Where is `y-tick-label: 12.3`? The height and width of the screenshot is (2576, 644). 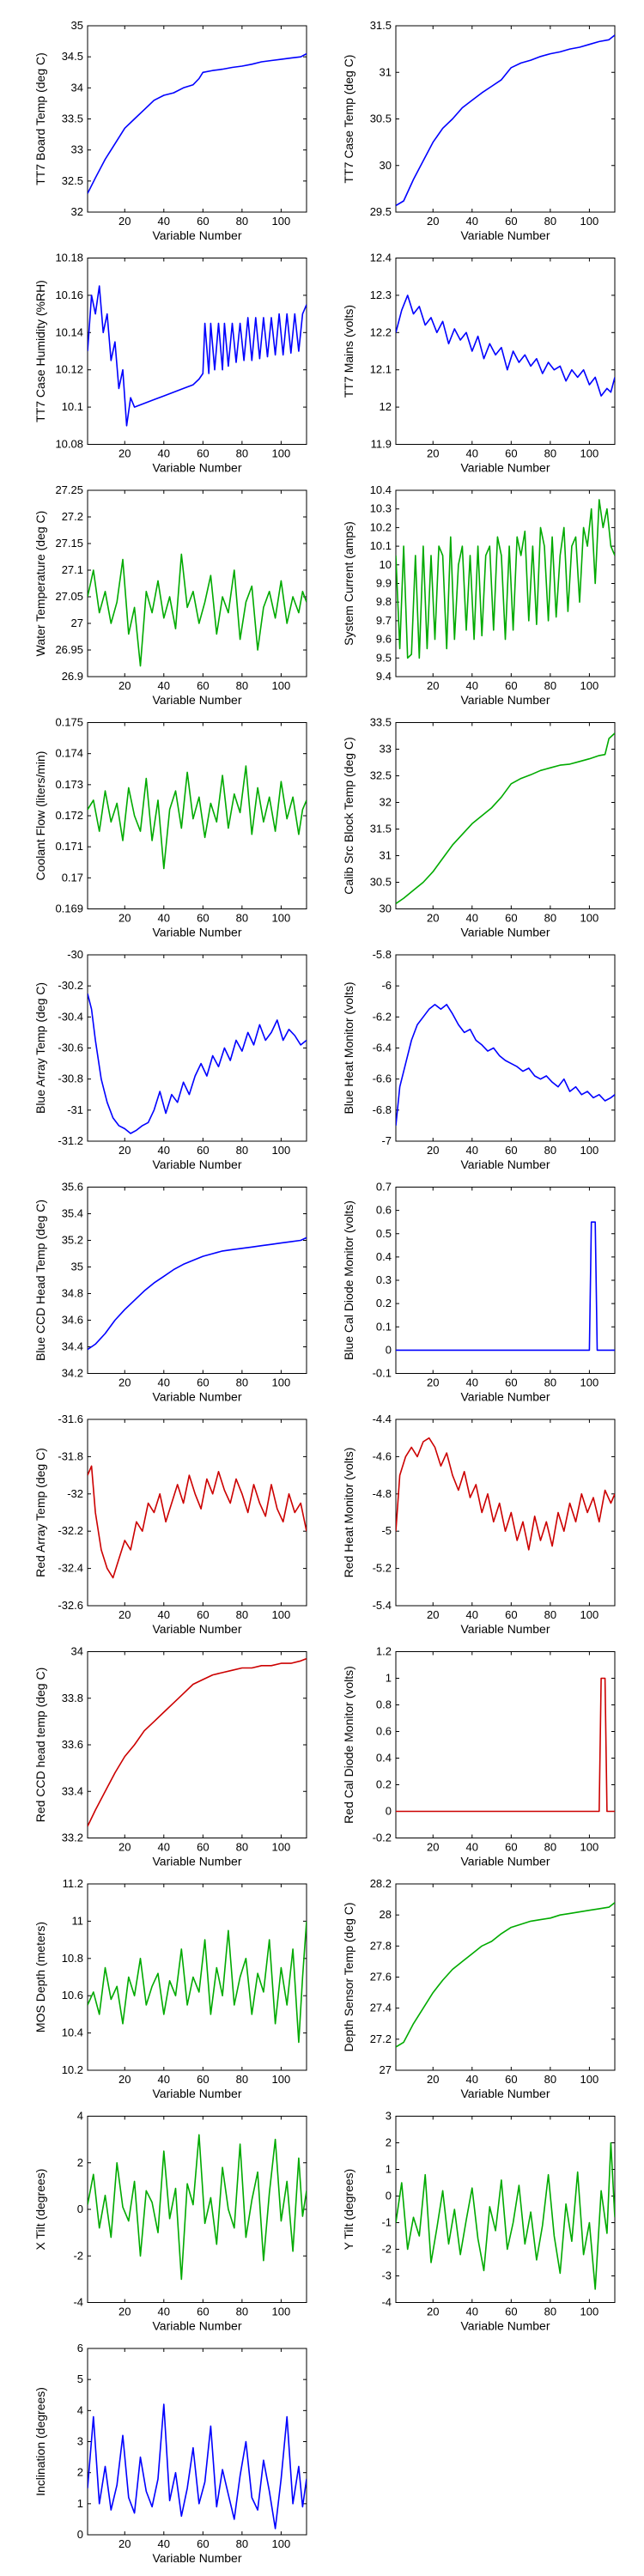
y-tick-label: 12.3 is located at coordinates (381, 295).